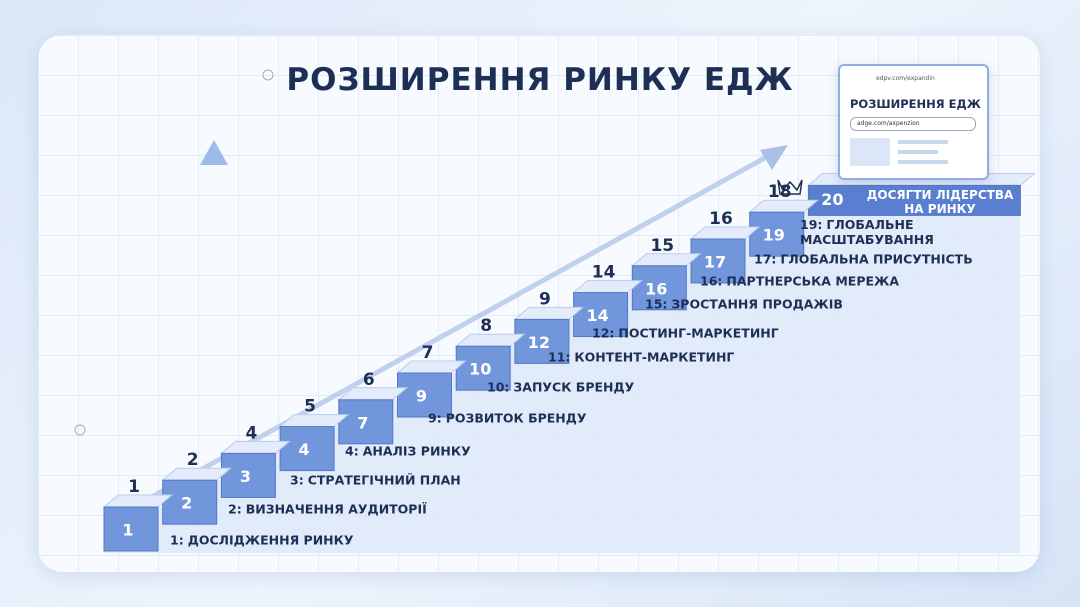 The width and height of the screenshot is (1080, 607). What do you see at coordinates (270, 540) in the screenshot?
I see `milestone-text: ДОСЛІДЖЕННЯ РИНКУ` at bounding box center [270, 540].